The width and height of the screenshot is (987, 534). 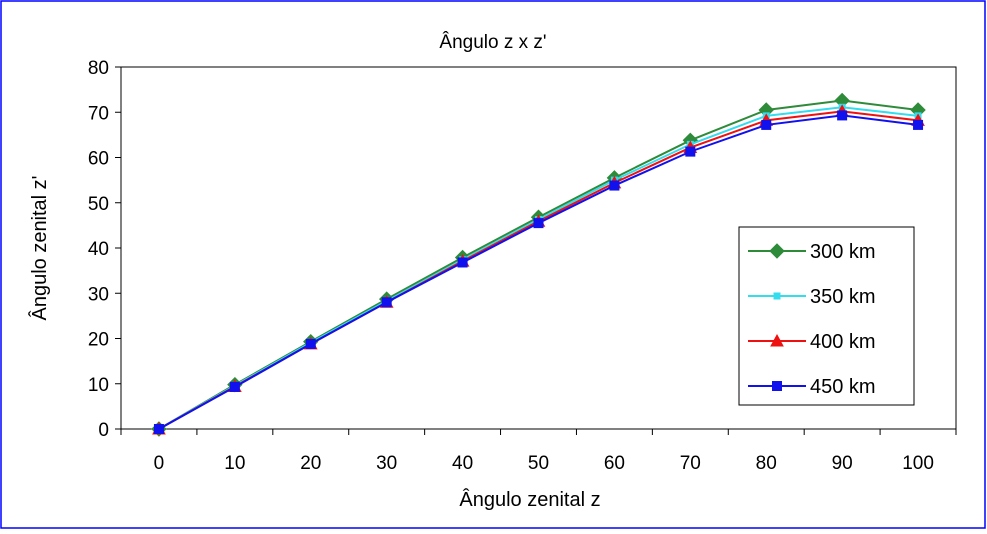 I want to click on y-tick-label: 40, so click(x=98, y=249).